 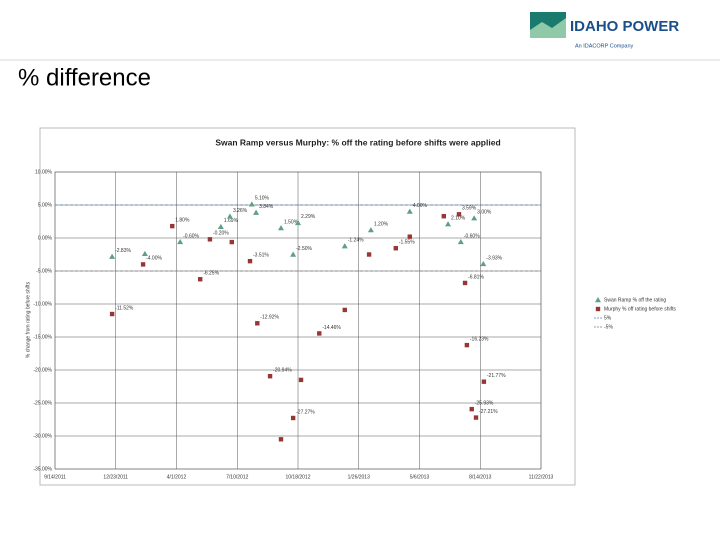 What do you see at coordinates (480, 477) in the screenshot?
I see `x-tick-label: 8/14/2013` at bounding box center [480, 477].